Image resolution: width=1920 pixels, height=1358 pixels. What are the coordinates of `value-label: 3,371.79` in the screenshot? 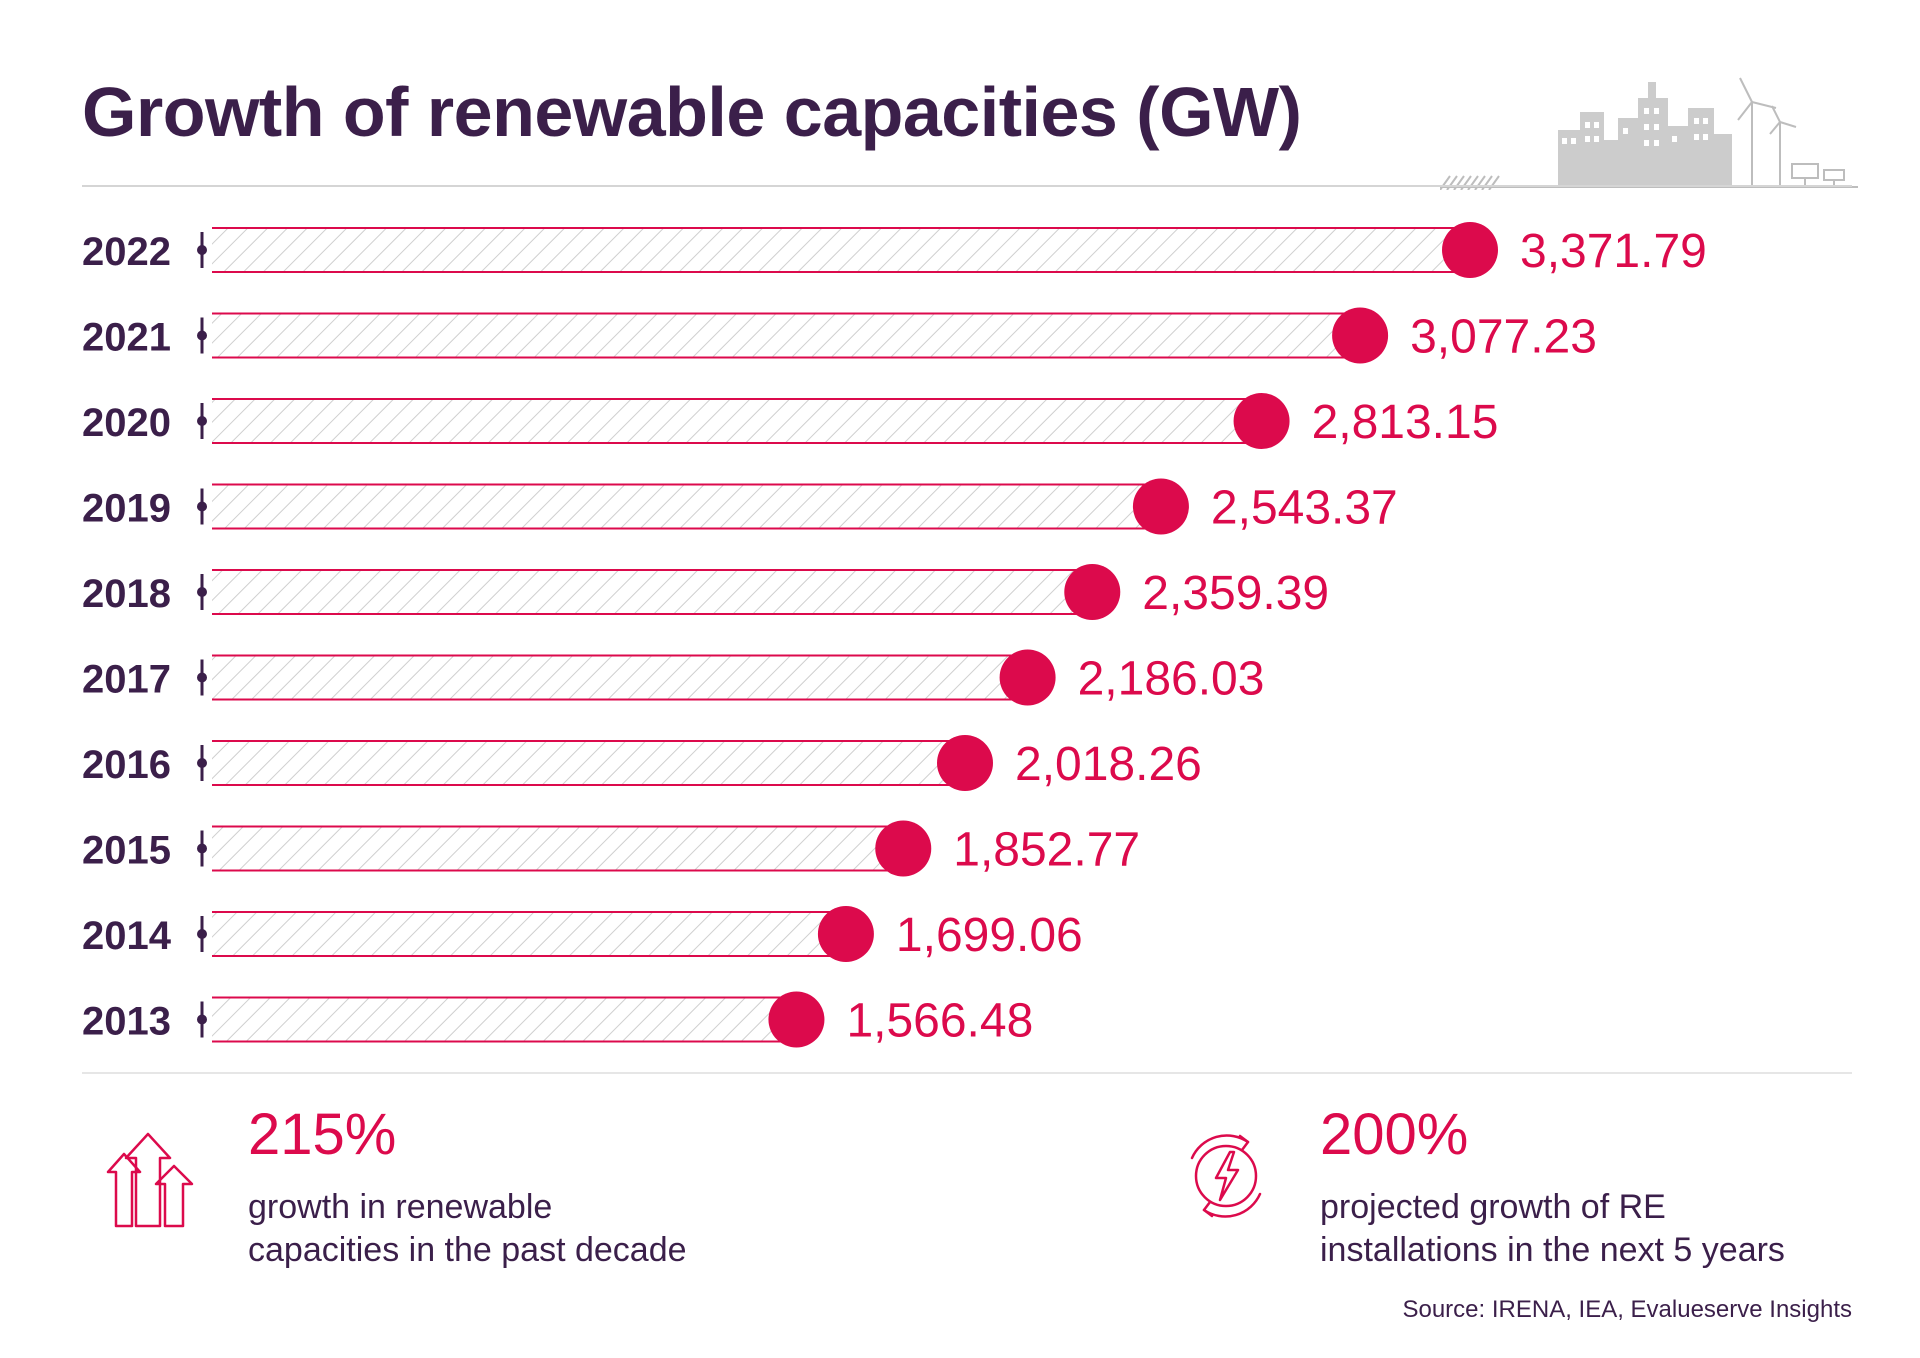 It's located at (1613, 251).